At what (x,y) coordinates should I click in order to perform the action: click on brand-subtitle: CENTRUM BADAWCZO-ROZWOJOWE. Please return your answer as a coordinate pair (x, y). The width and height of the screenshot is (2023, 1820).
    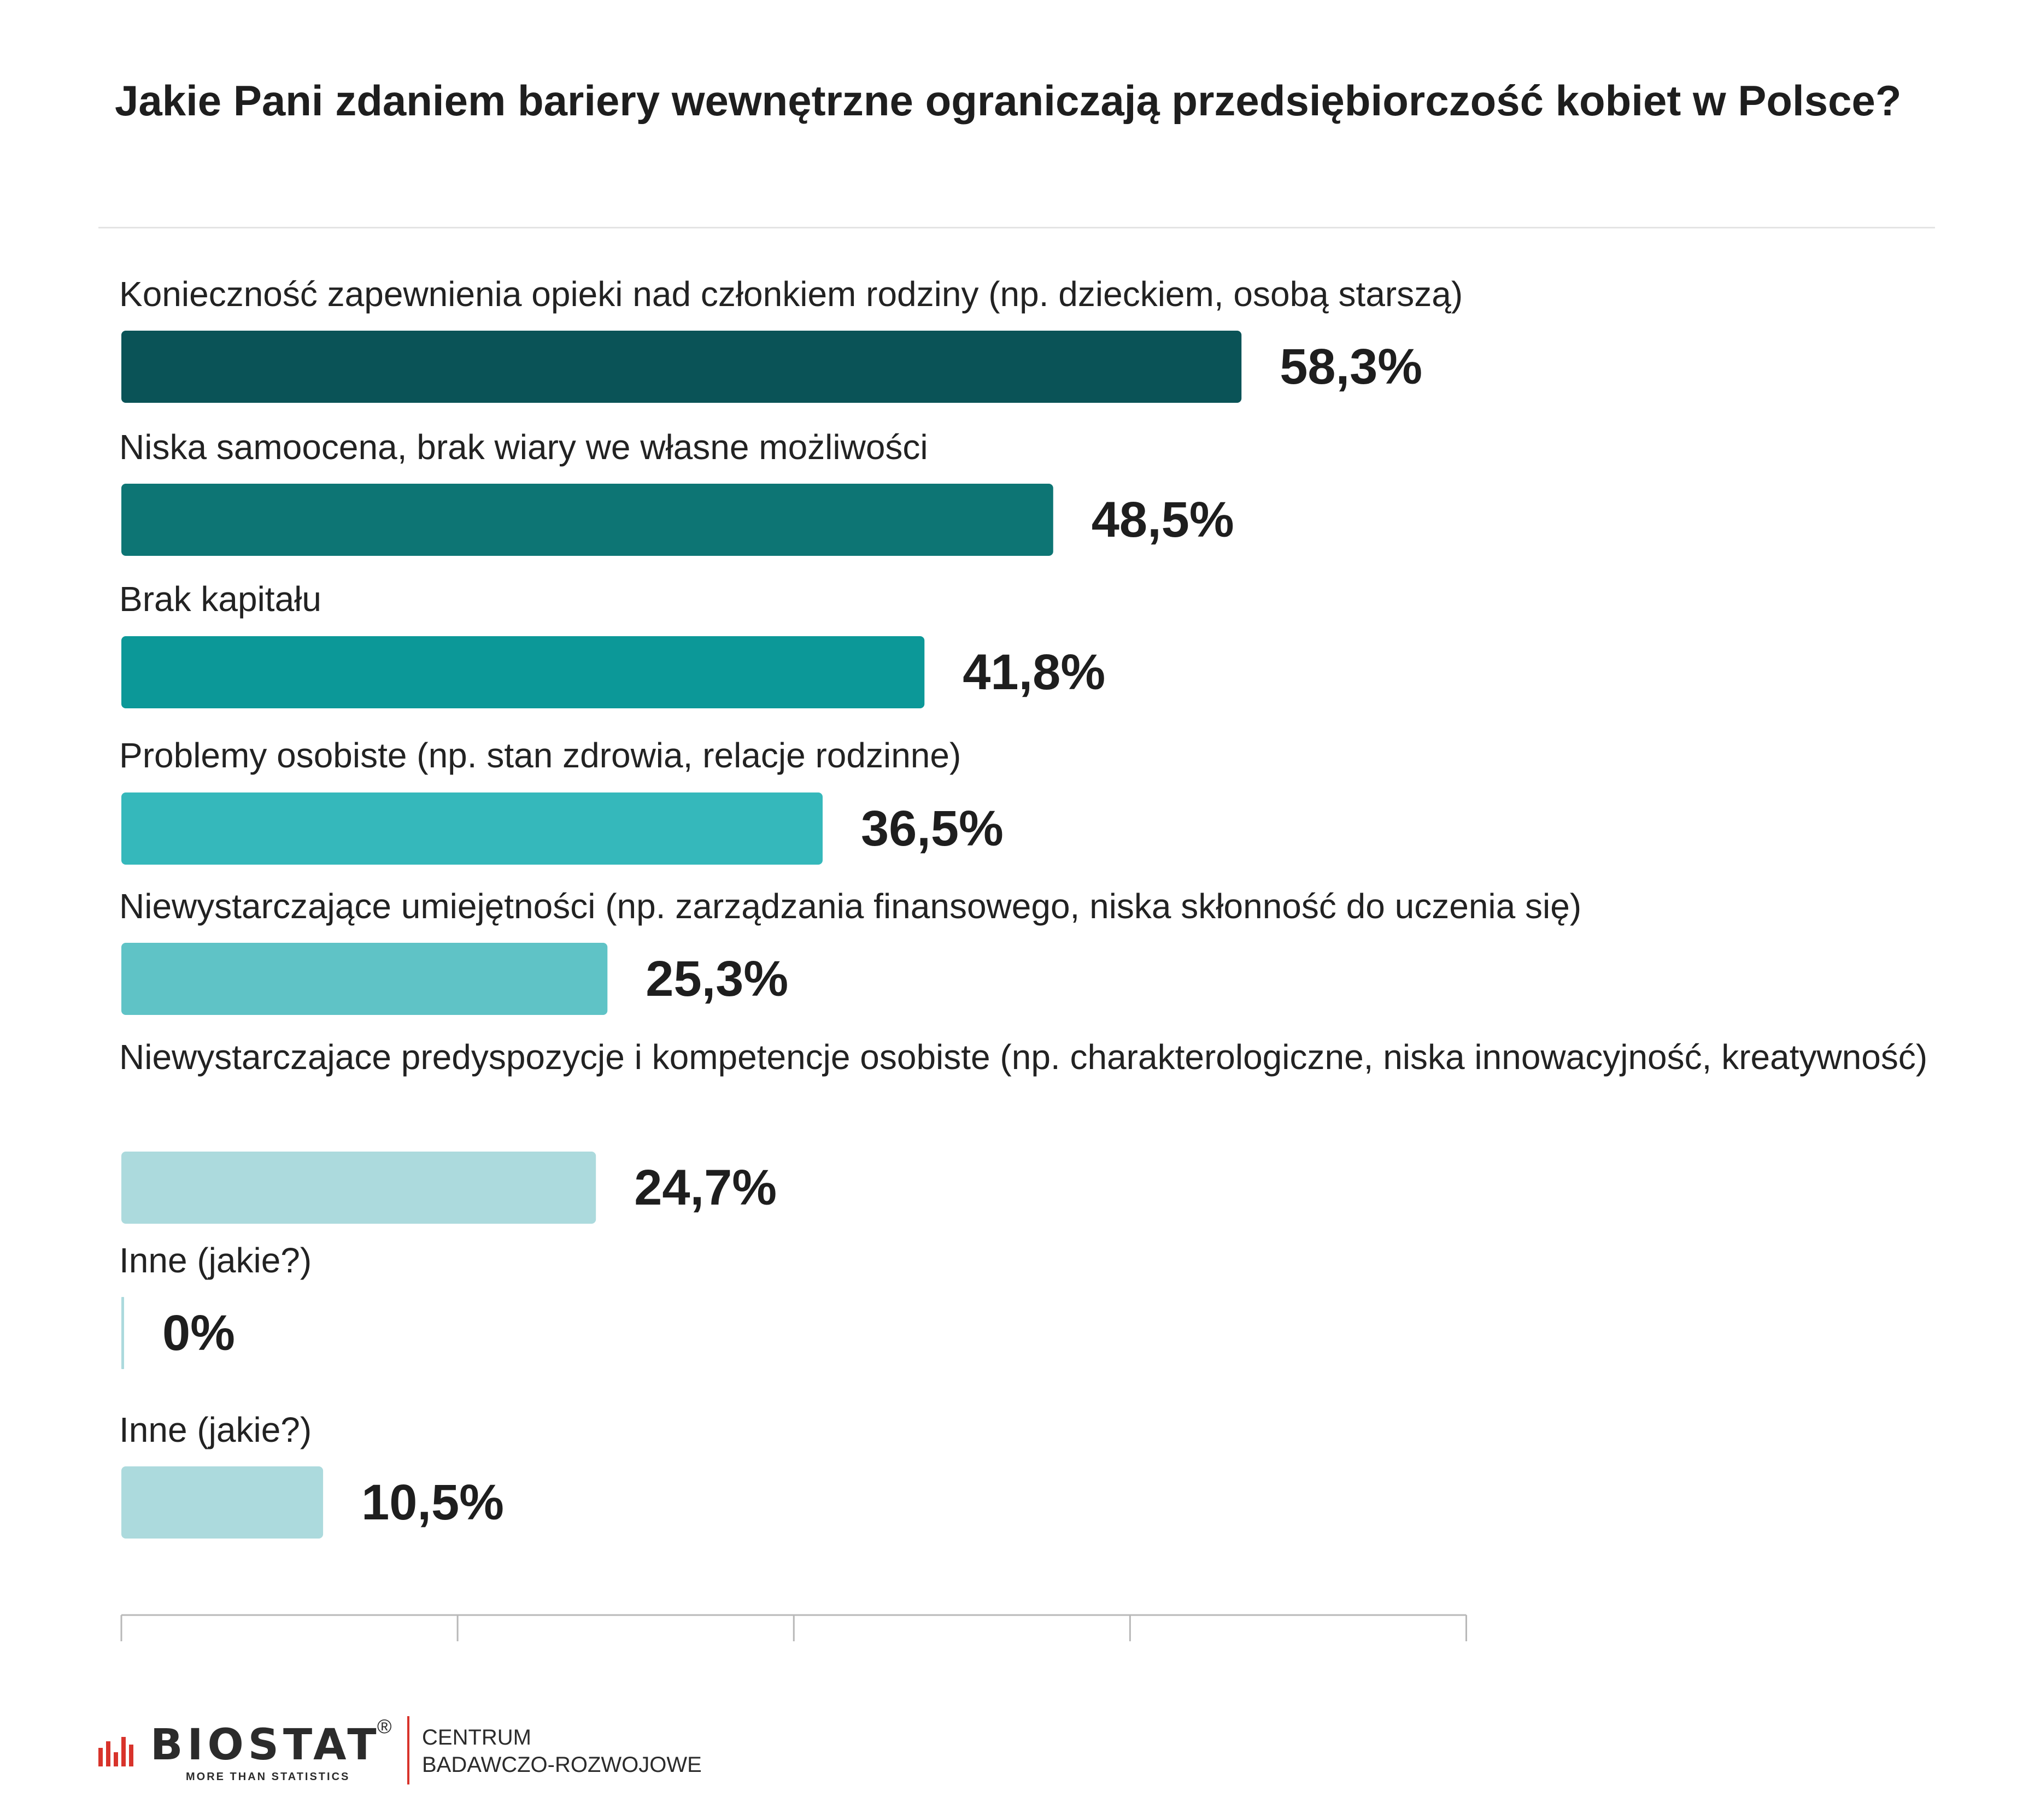
    Looking at the image, I should click on (562, 1751).